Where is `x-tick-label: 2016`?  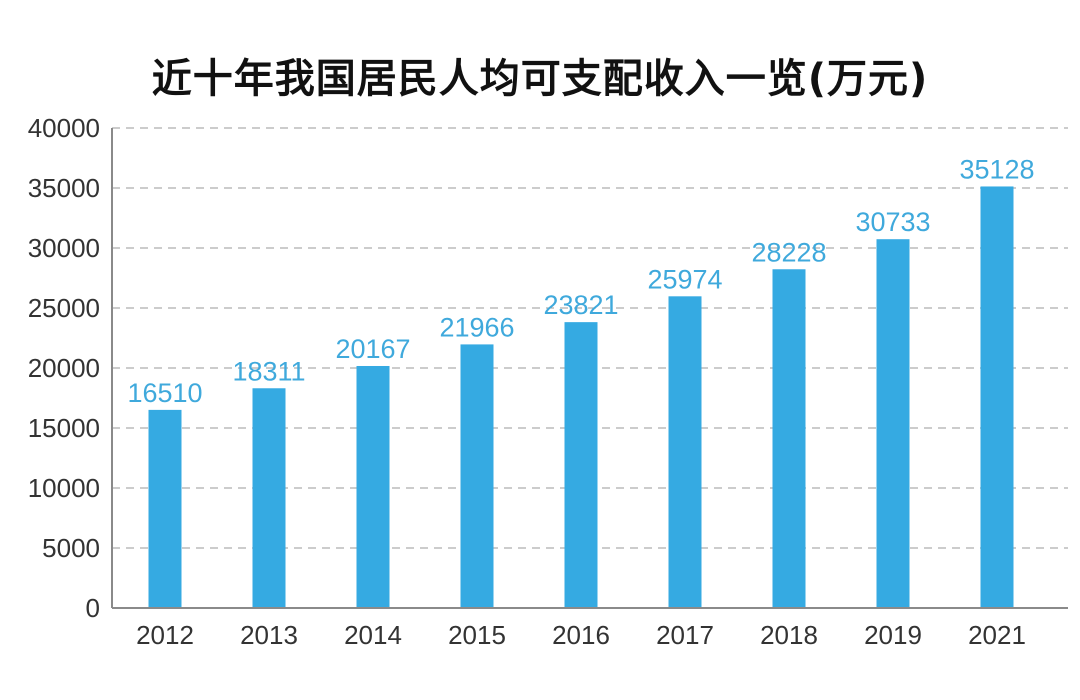 x-tick-label: 2016 is located at coordinates (581, 635).